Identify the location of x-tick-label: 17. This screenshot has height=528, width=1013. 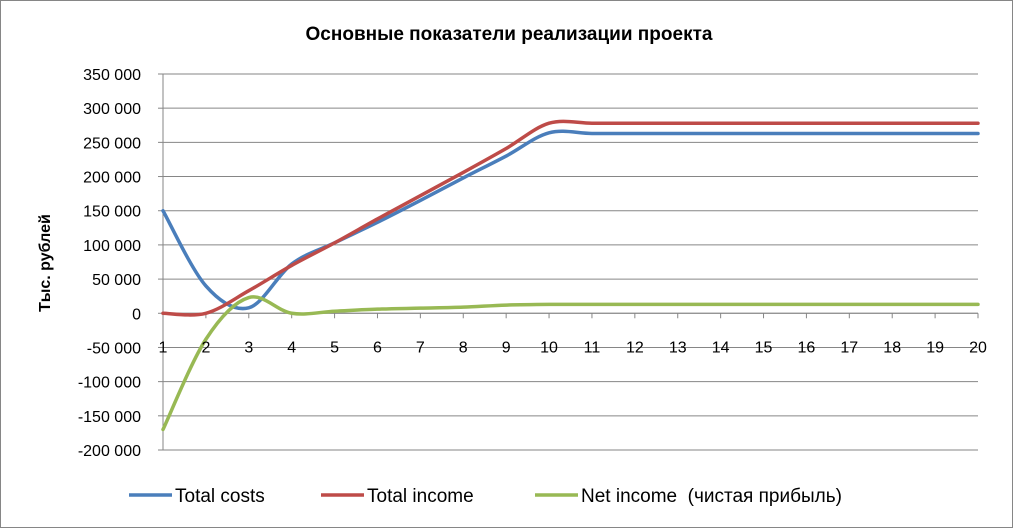
(849, 347).